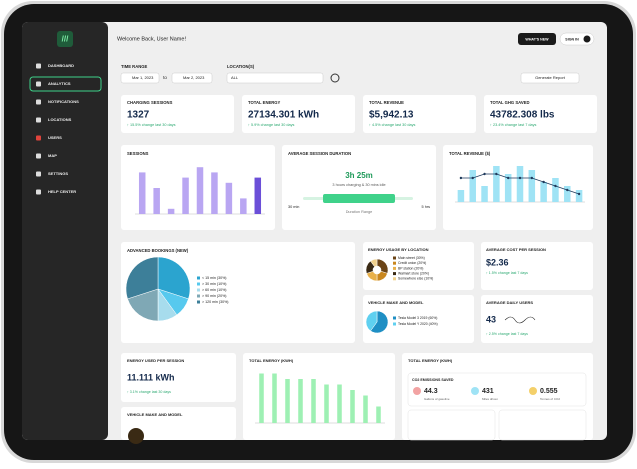 The width and height of the screenshot is (637, 469). Describe the element at coordinates (507, 334) in the screenshot. I see `card-change: ↑ 2.5% change last 7 days` at that location.